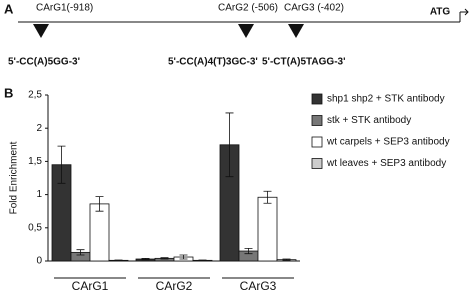 This screenshot has width=474, height=294. I want to click on legend-label: stk + STK antibody, so click(369, 120).